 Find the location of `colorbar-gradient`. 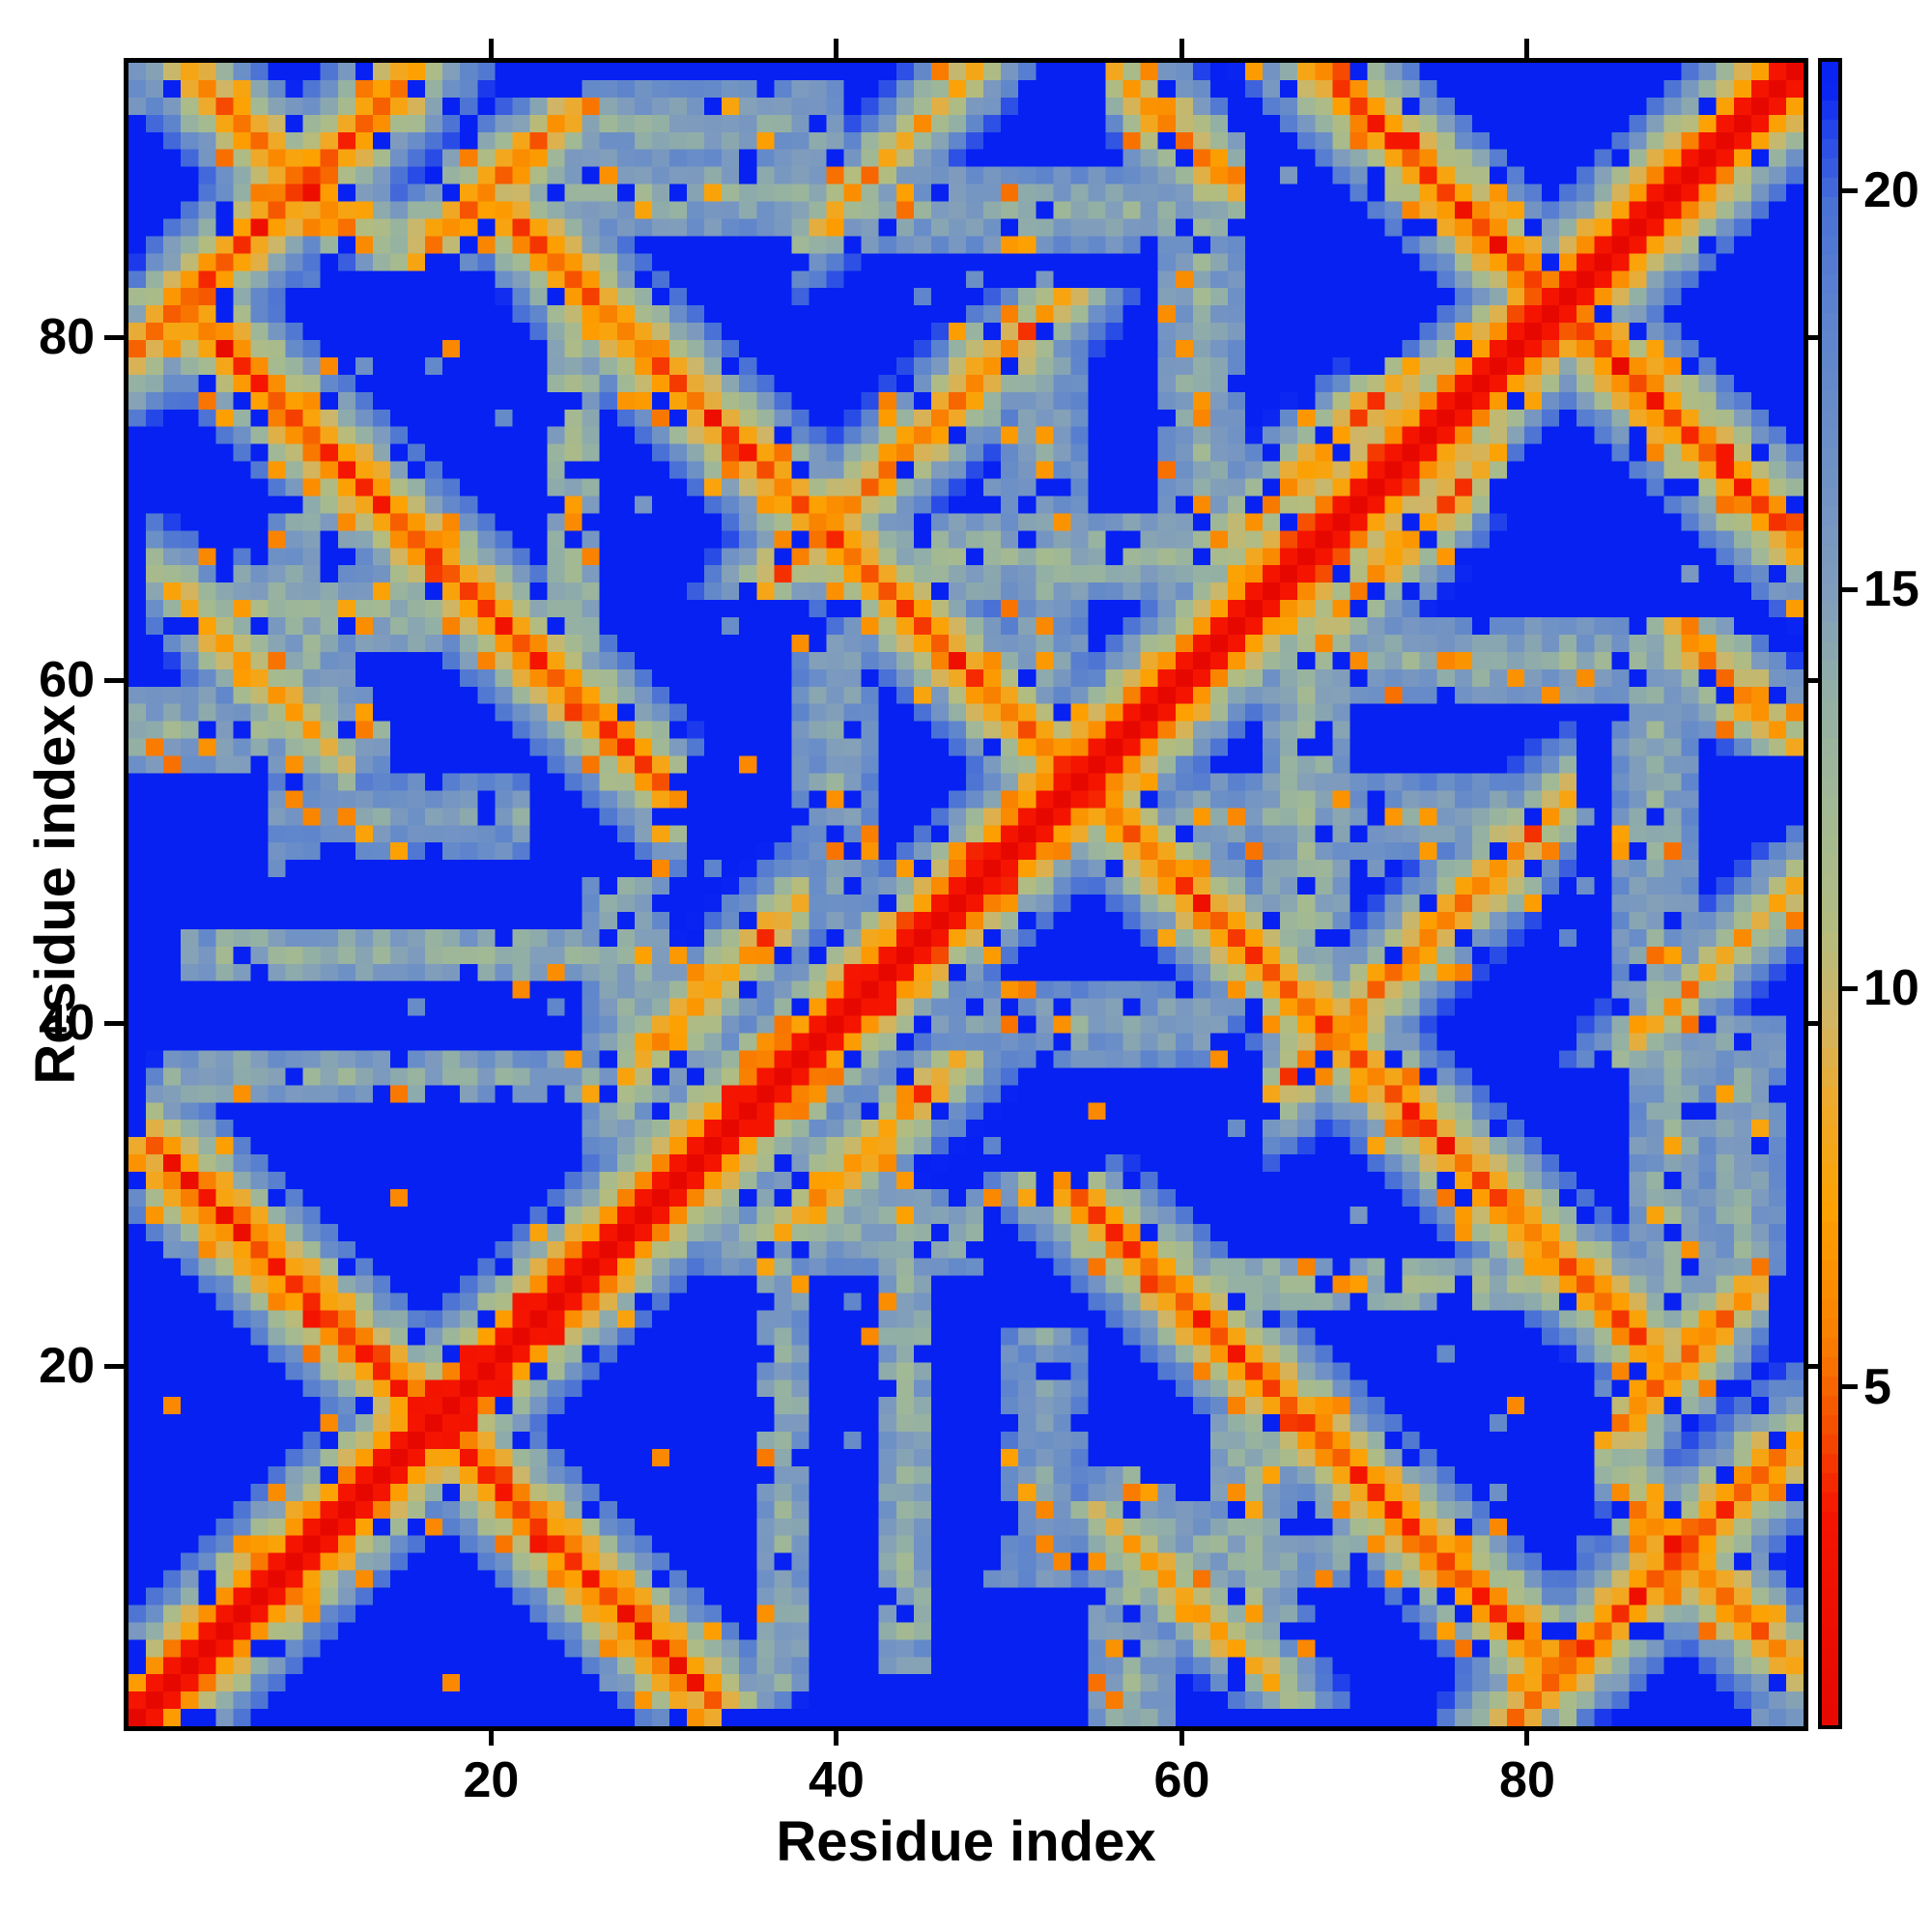

colorbar-gradient is located at coordinates (1830, 893).